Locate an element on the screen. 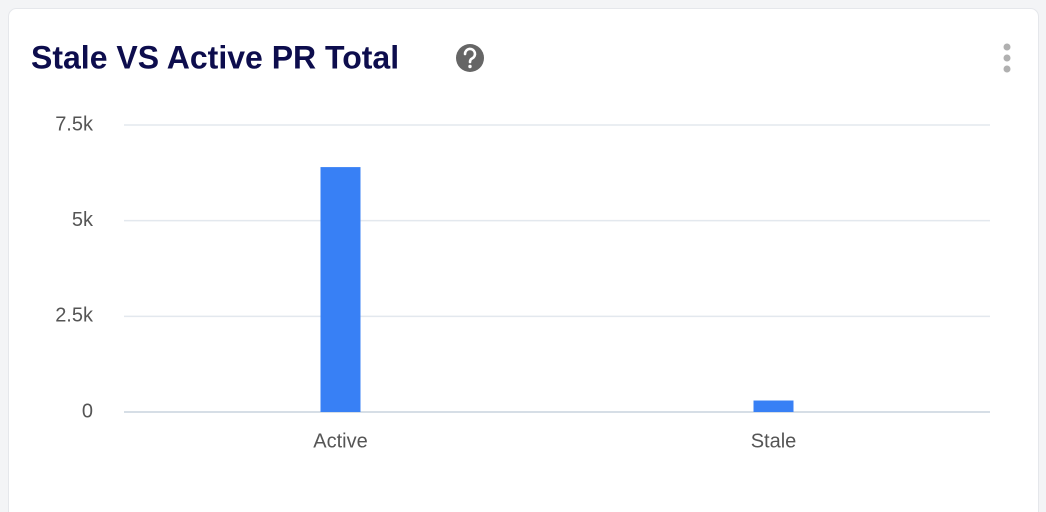  x-tick-label: Active is located at coordinates (340, 441).